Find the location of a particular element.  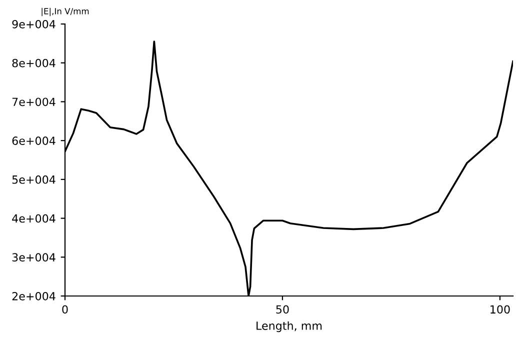

x-tick-label: 50 is located at coordinates (282, 309).